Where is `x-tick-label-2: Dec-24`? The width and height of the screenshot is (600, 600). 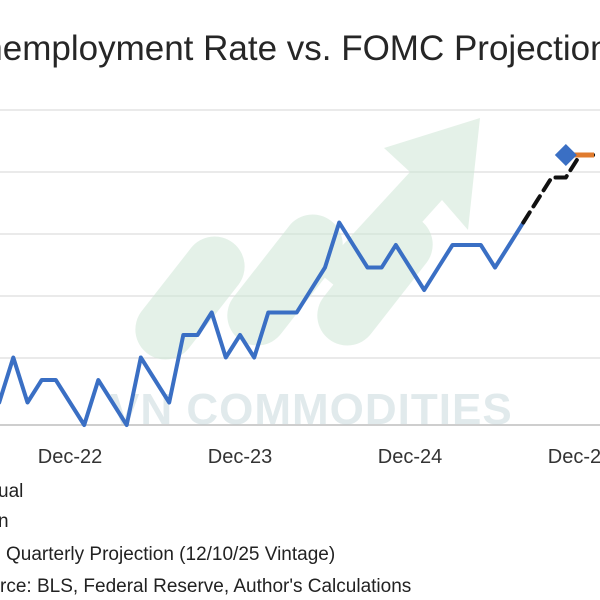
x-tick-label-2: Dec-24 is located at coordinates (410, 457).